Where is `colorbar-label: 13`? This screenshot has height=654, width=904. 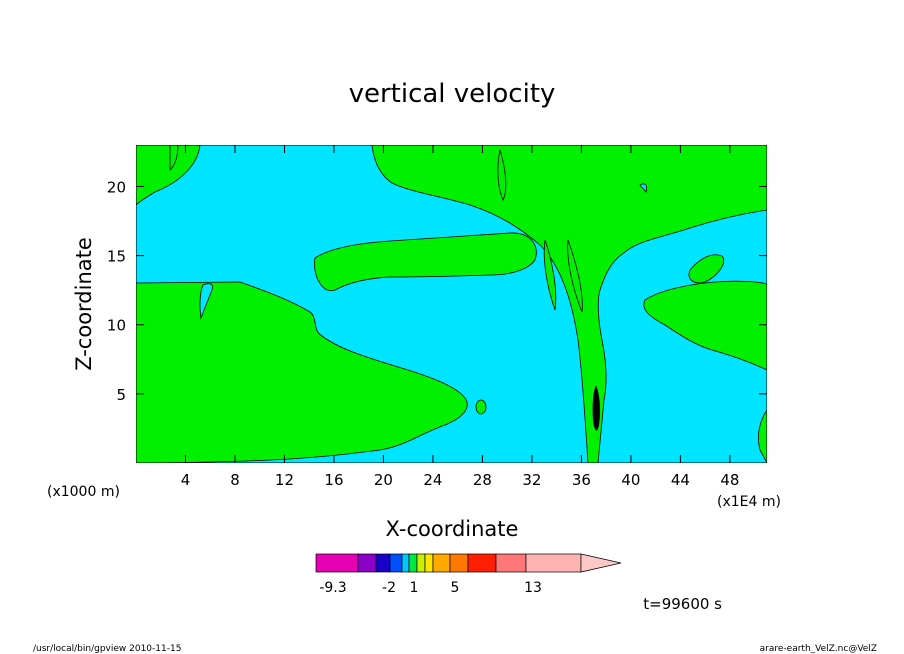
colorbar-label: 13 is located at coordinates (533, 588).